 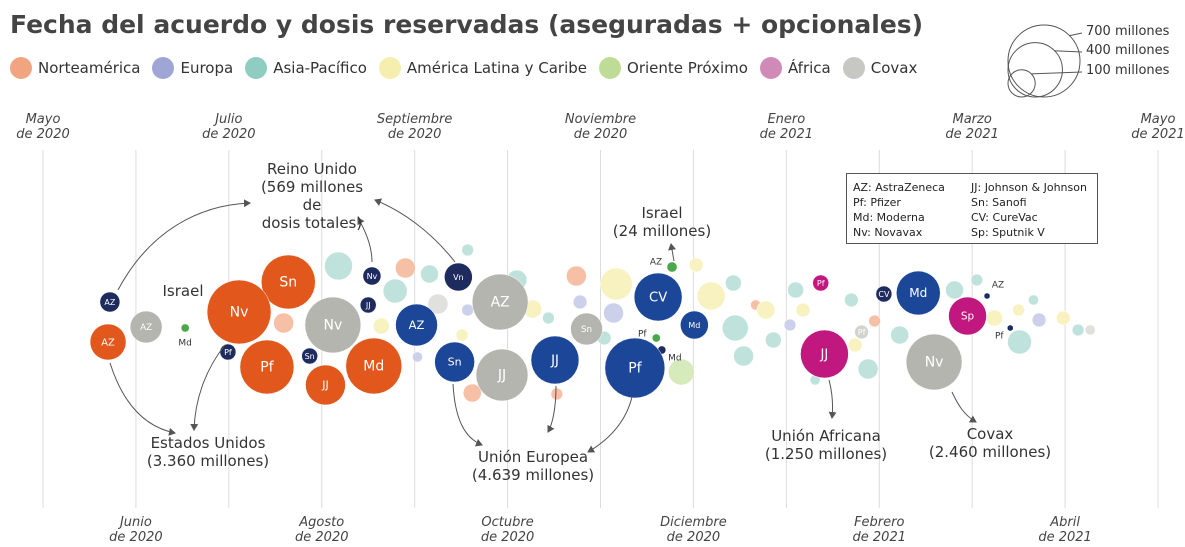 I want to click on x-tick-label: Mayo de 2020, so click(x=43, y=127).